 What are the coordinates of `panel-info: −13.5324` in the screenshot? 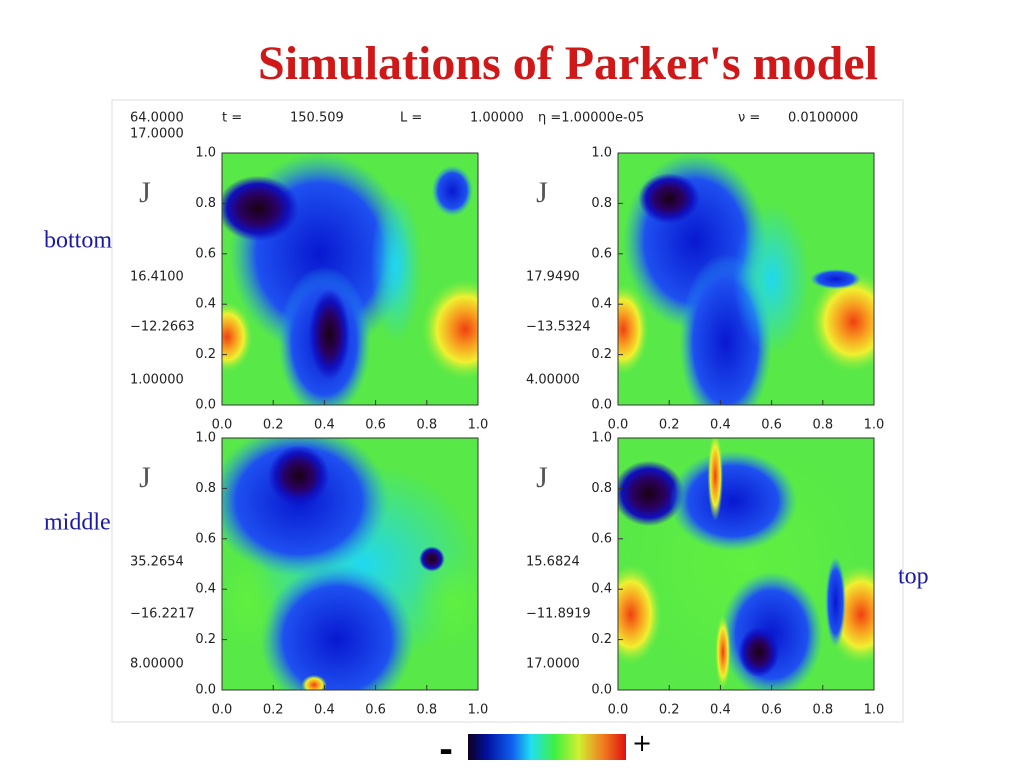 It's located at (558, 327).